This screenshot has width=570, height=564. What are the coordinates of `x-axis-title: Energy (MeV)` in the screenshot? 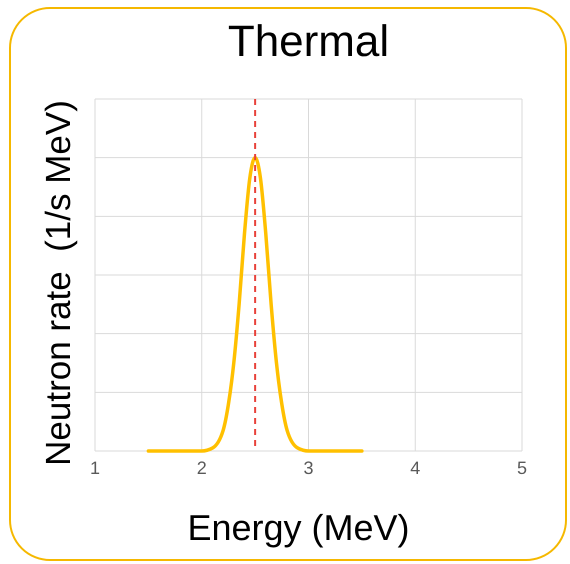 It's located at (298, 527).